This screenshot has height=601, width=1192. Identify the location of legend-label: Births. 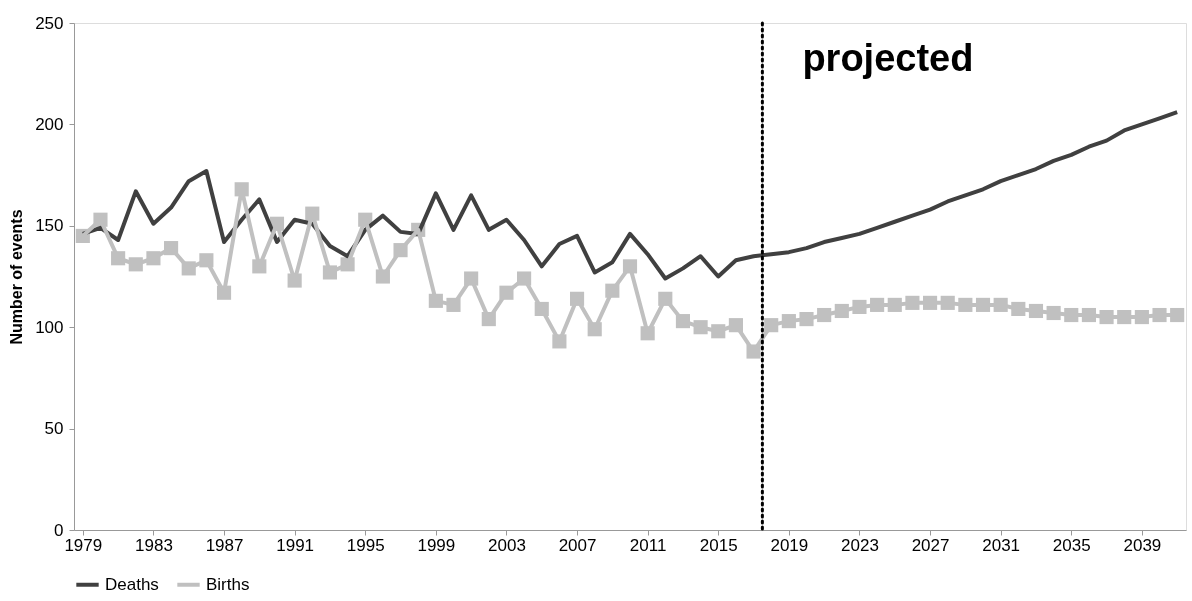
(228, 584).